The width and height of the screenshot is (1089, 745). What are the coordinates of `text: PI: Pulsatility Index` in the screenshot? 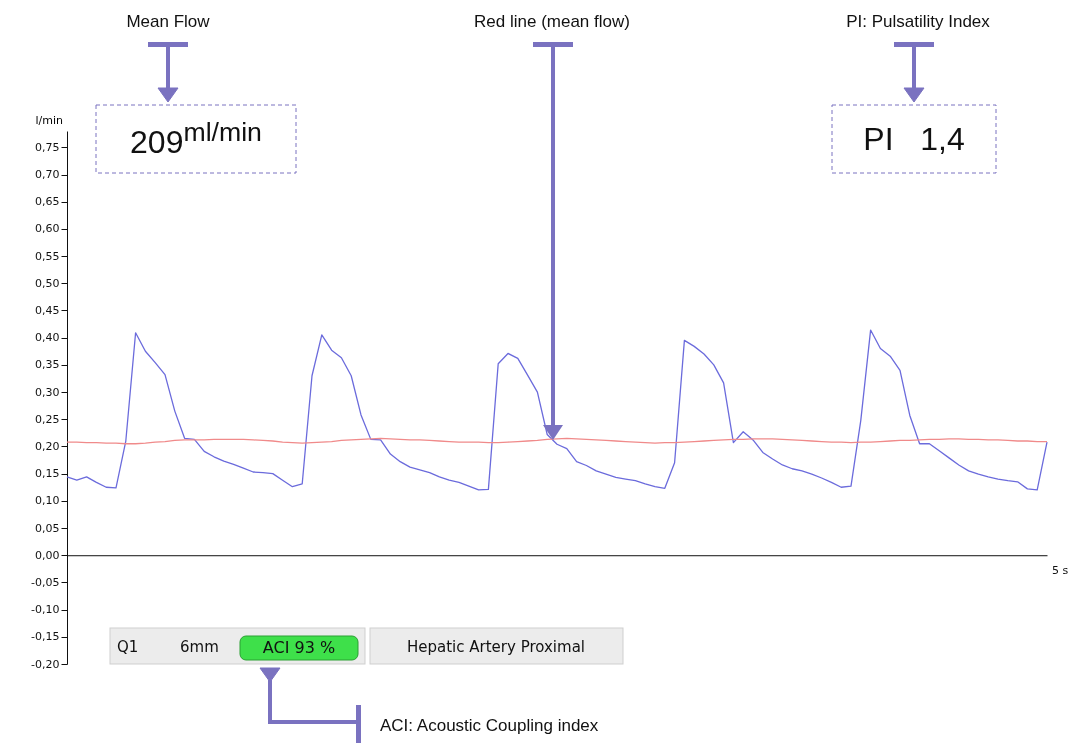 It's located at (918, 22).